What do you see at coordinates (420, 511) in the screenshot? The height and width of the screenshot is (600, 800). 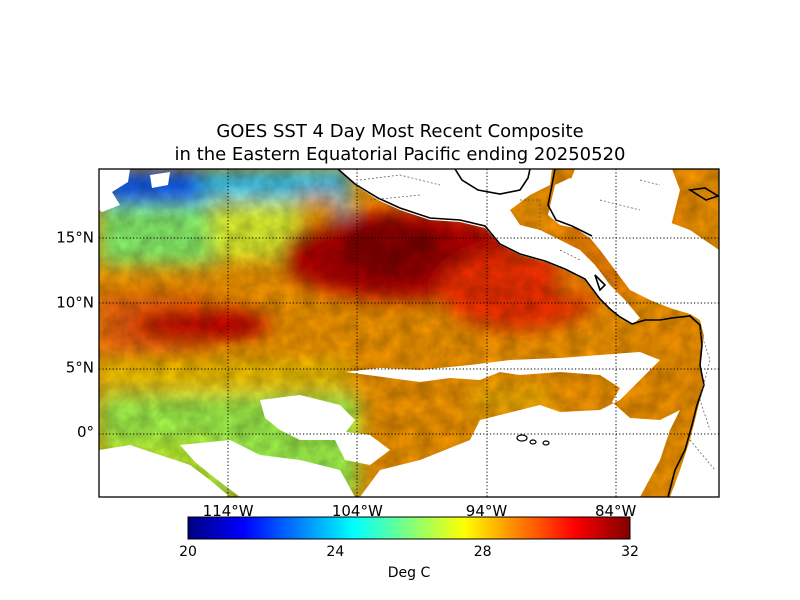 I see `longitude-labels: 114°W 104°W 94°W 84°W` at bounding box center [420, 511].